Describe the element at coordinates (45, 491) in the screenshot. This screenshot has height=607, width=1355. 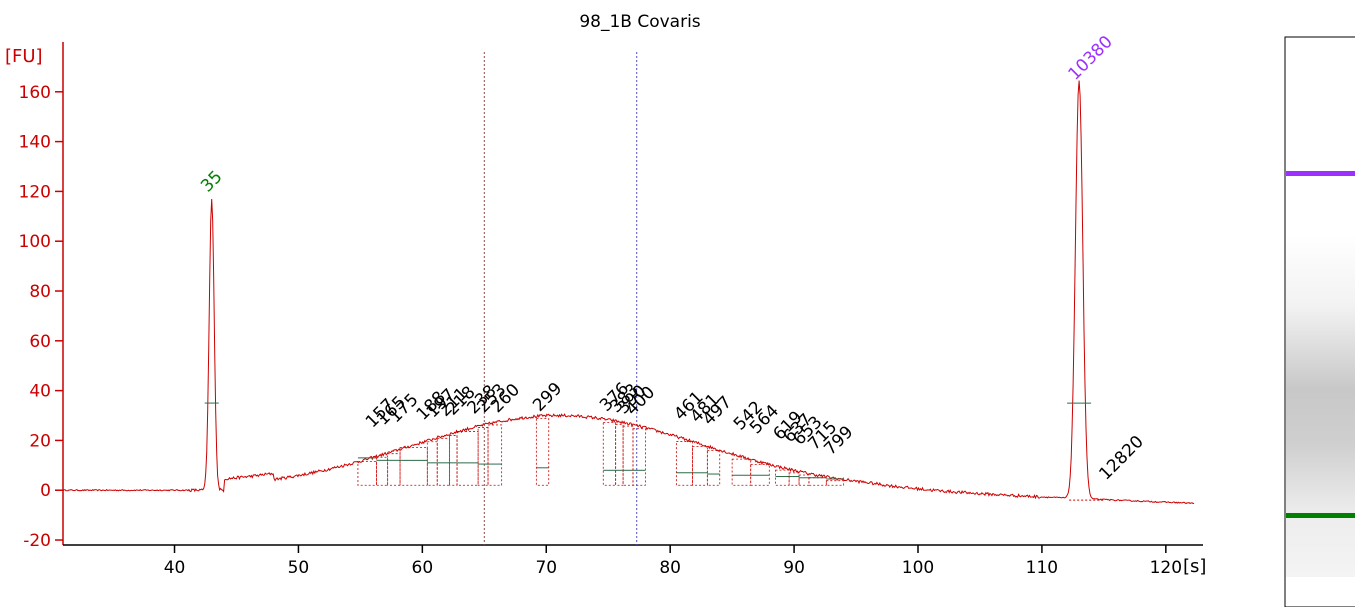
I see `y-tick-label: 0` at that location.